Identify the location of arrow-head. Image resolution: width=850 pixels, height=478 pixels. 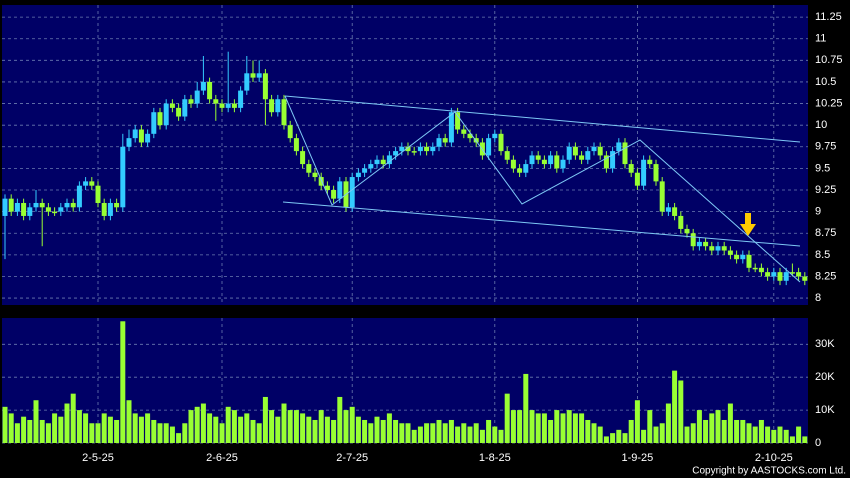
(748, 230).